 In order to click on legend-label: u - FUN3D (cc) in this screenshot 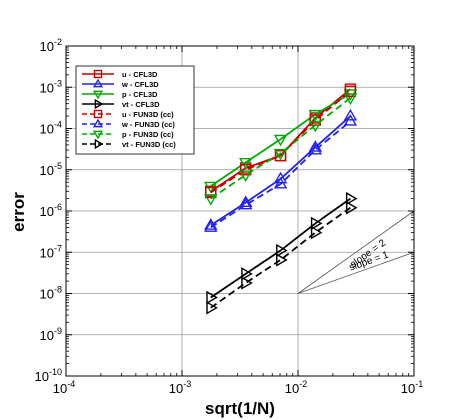, I will do `click(148, 114)`.